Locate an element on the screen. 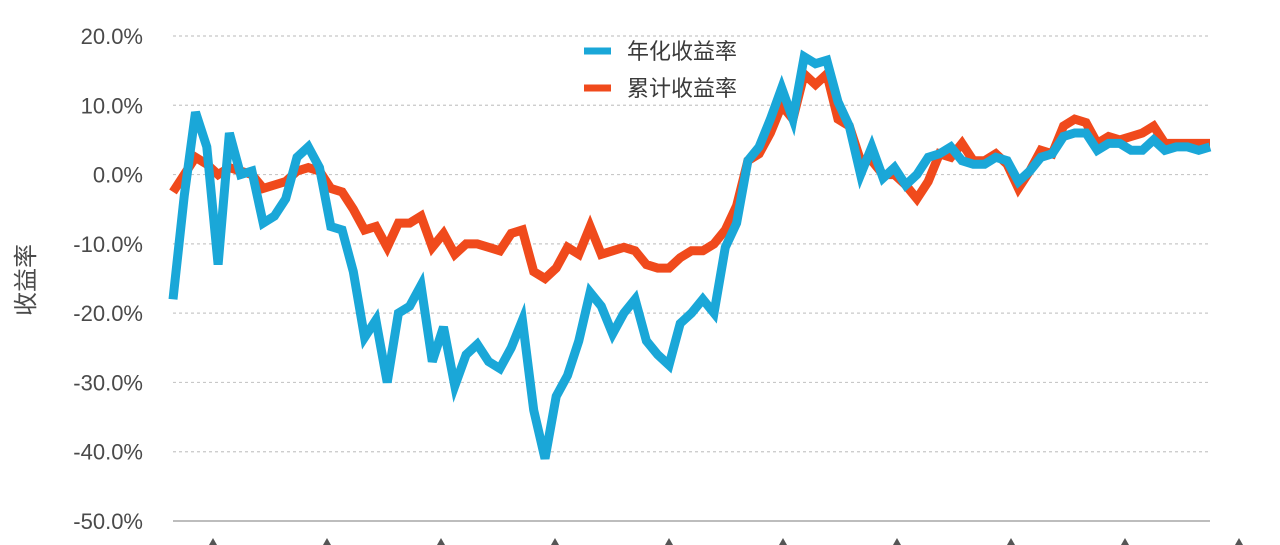 The height and width of the screenshot is (545, 1280). y-tick-label: -40.0% is located at coordinates (108, 452).